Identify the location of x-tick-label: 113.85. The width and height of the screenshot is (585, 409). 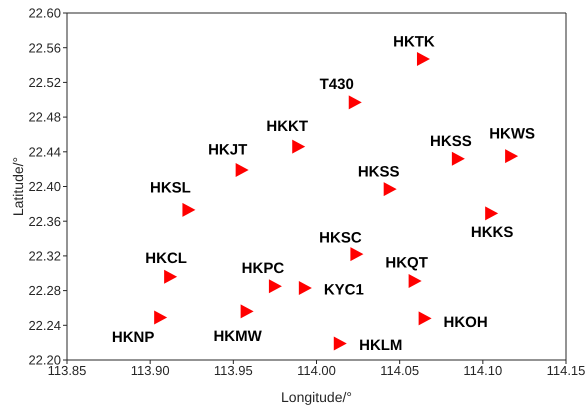
(67, 370).